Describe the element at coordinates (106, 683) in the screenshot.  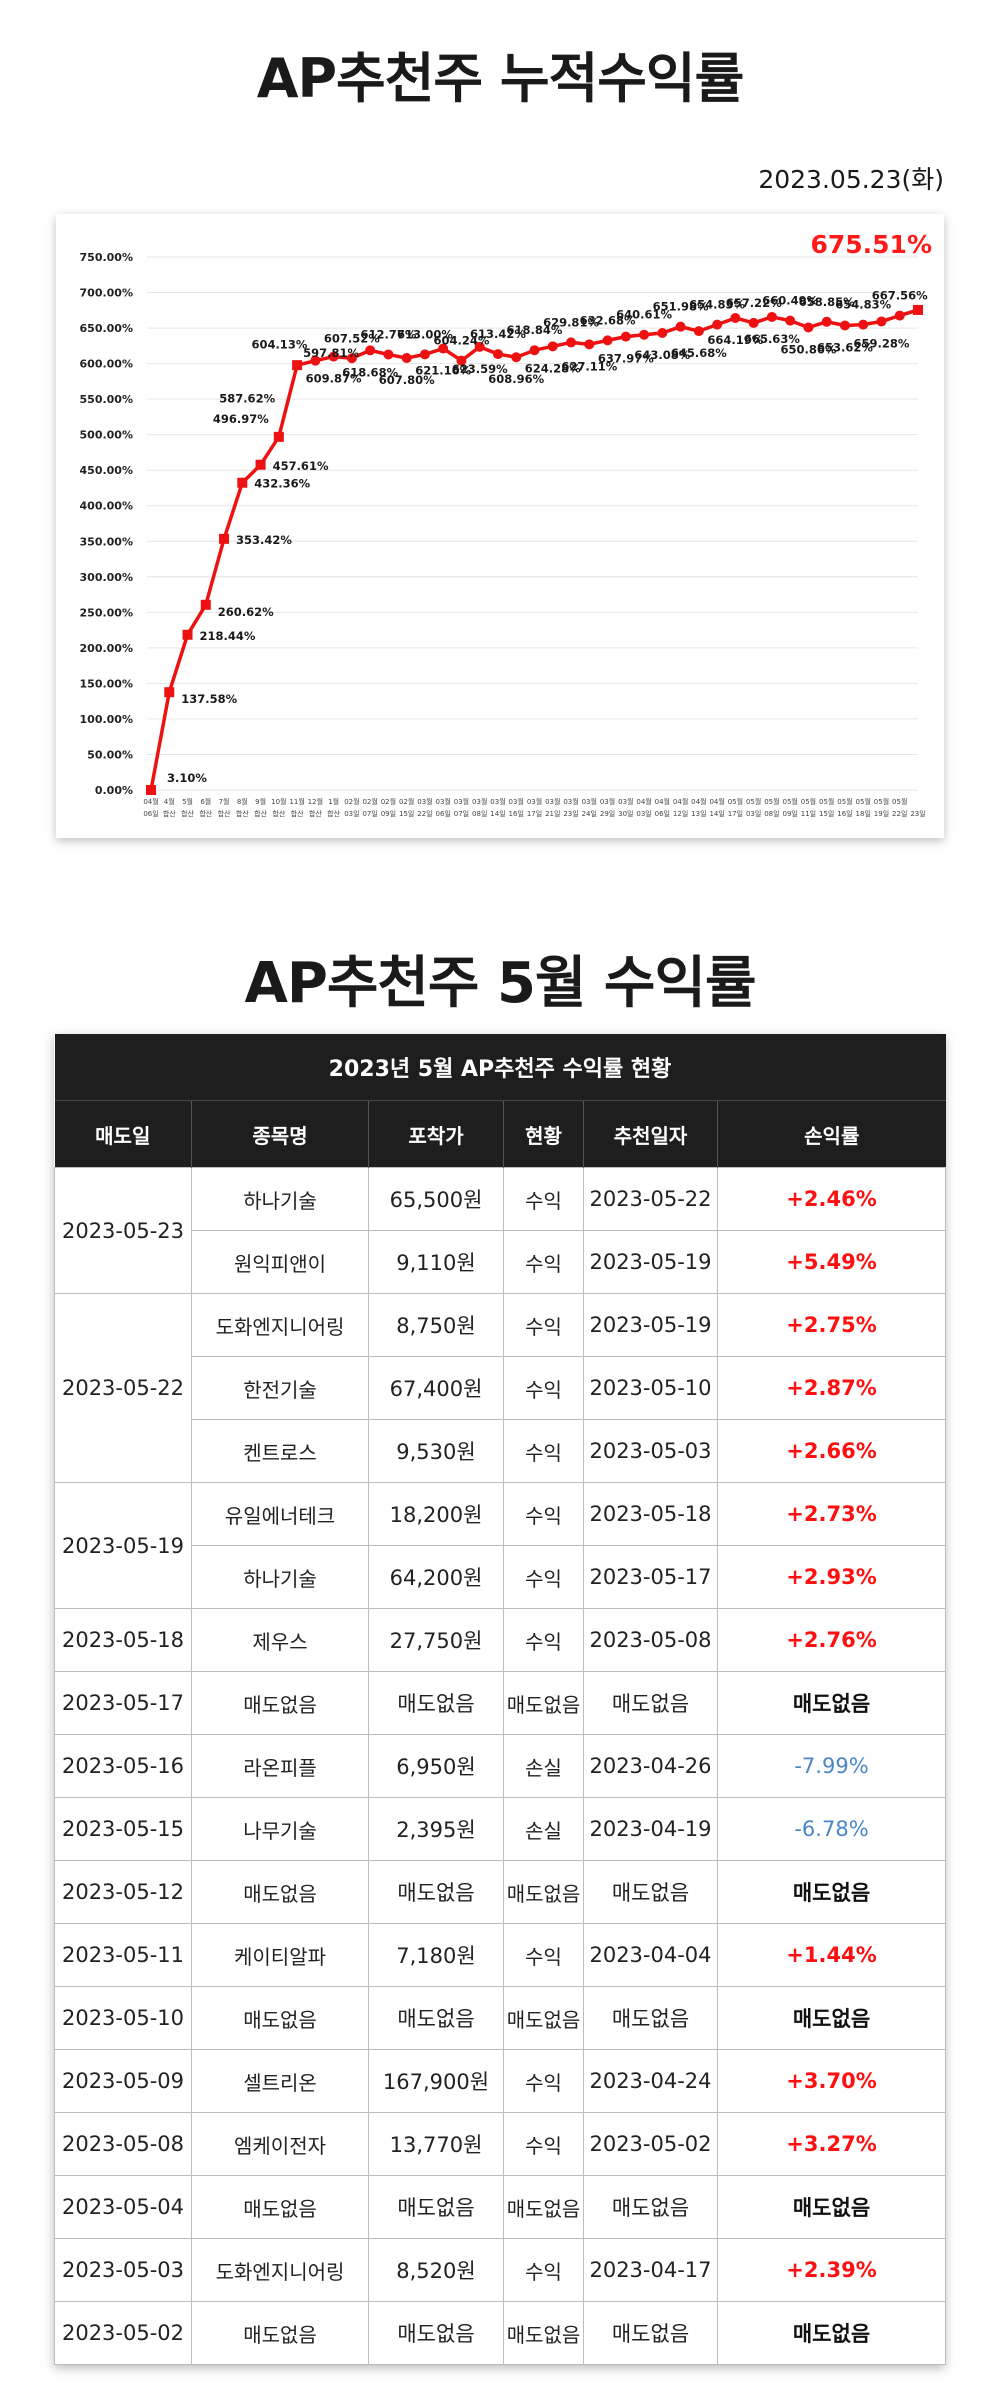
I see `y-tick-label: 150.00%` at that location.